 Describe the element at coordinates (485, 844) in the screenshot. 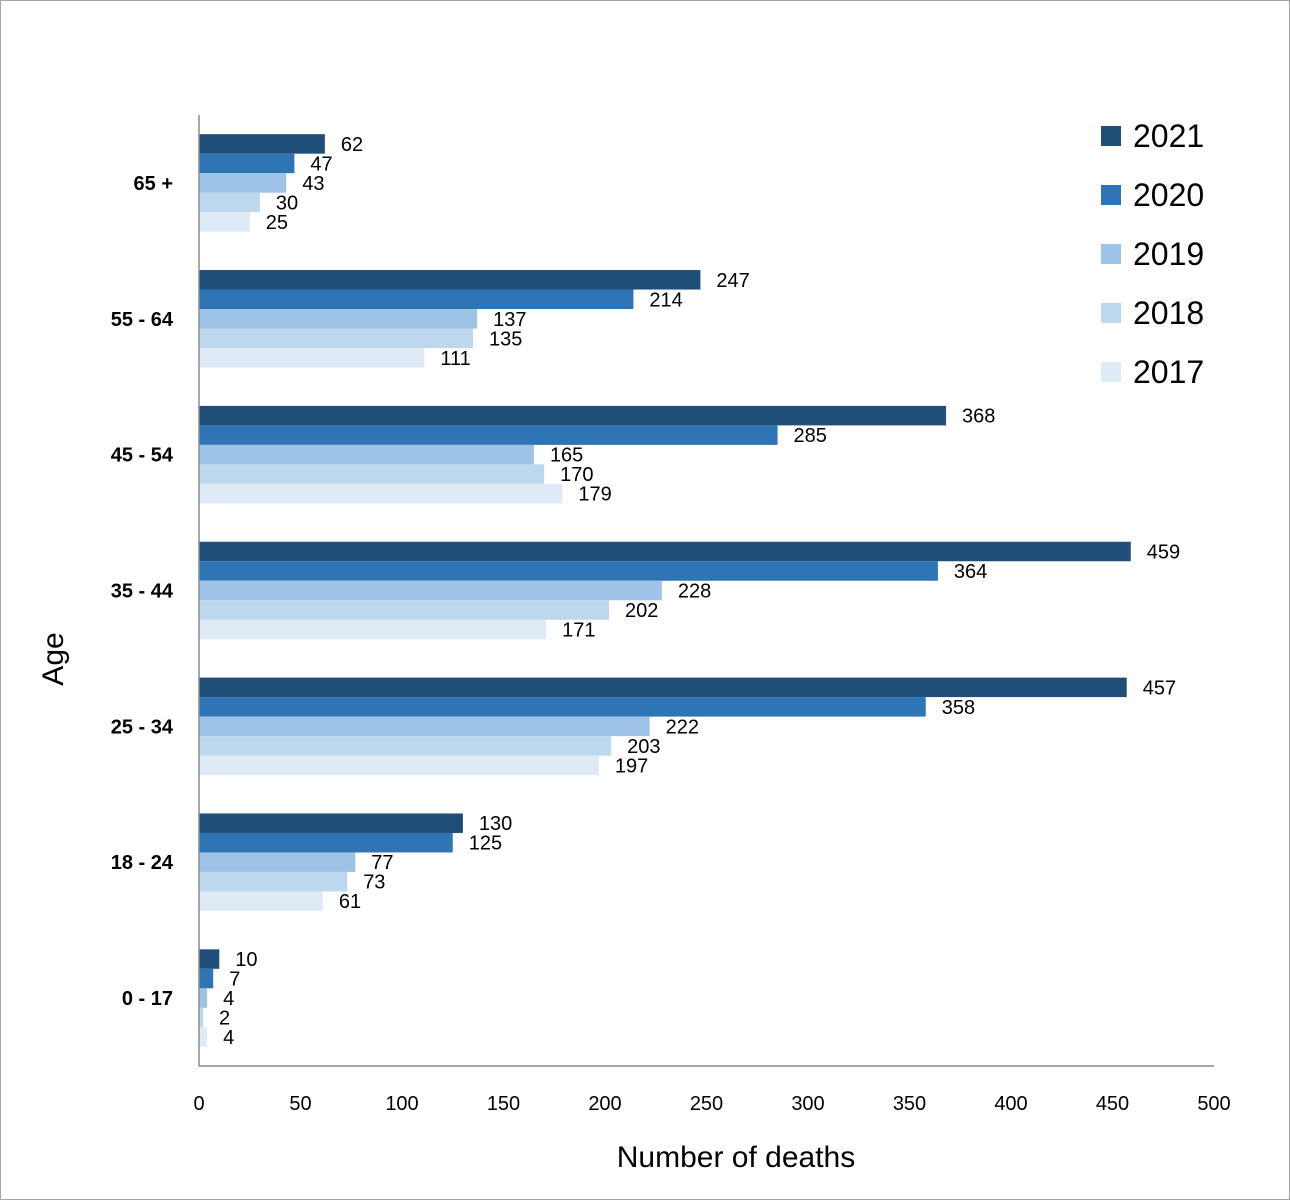

I see `data-label: 125` at that location.